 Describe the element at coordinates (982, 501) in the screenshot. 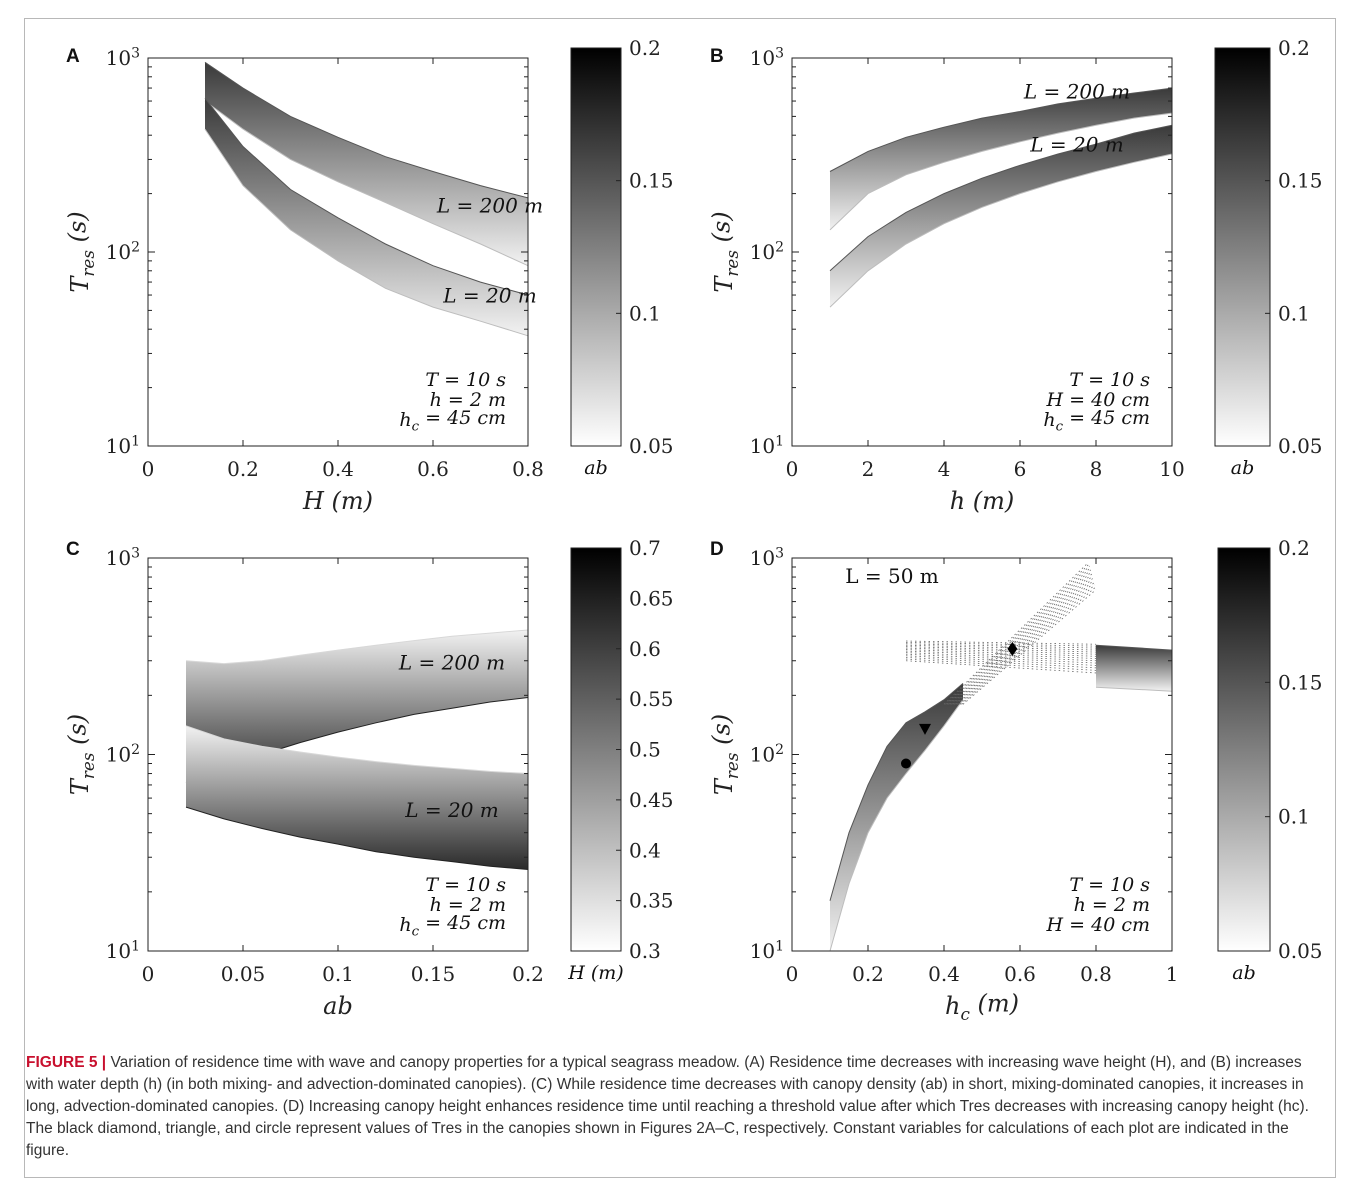

I see `x-axis-label: h (m)` at that location.